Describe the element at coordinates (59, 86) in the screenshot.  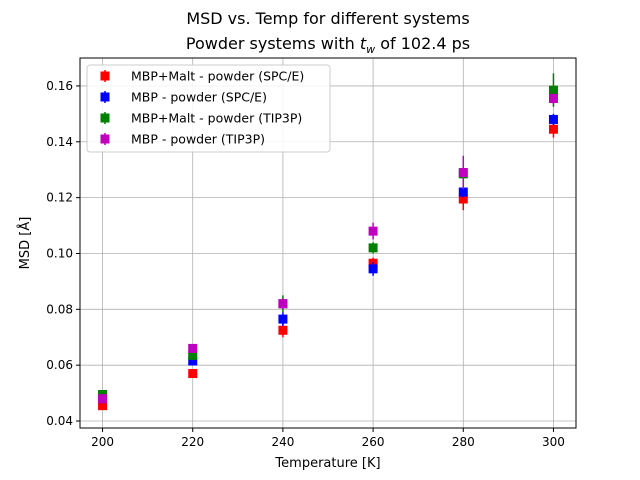
I see `y-tick-label: 0.16` at that location.